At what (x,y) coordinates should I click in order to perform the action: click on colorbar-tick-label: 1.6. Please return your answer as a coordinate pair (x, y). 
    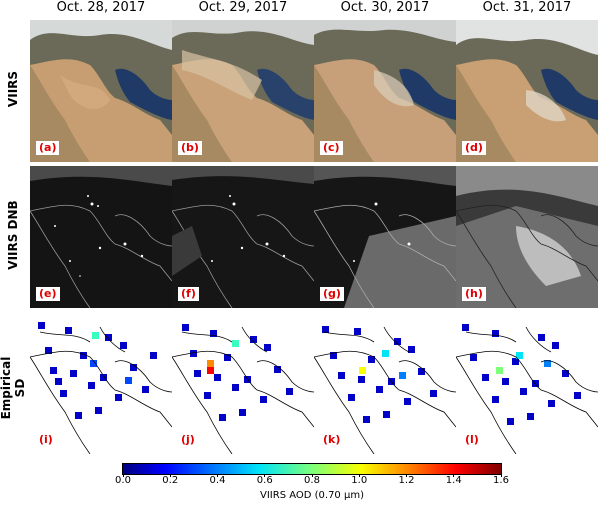
    Looking at the image, I should click on (501, 480).